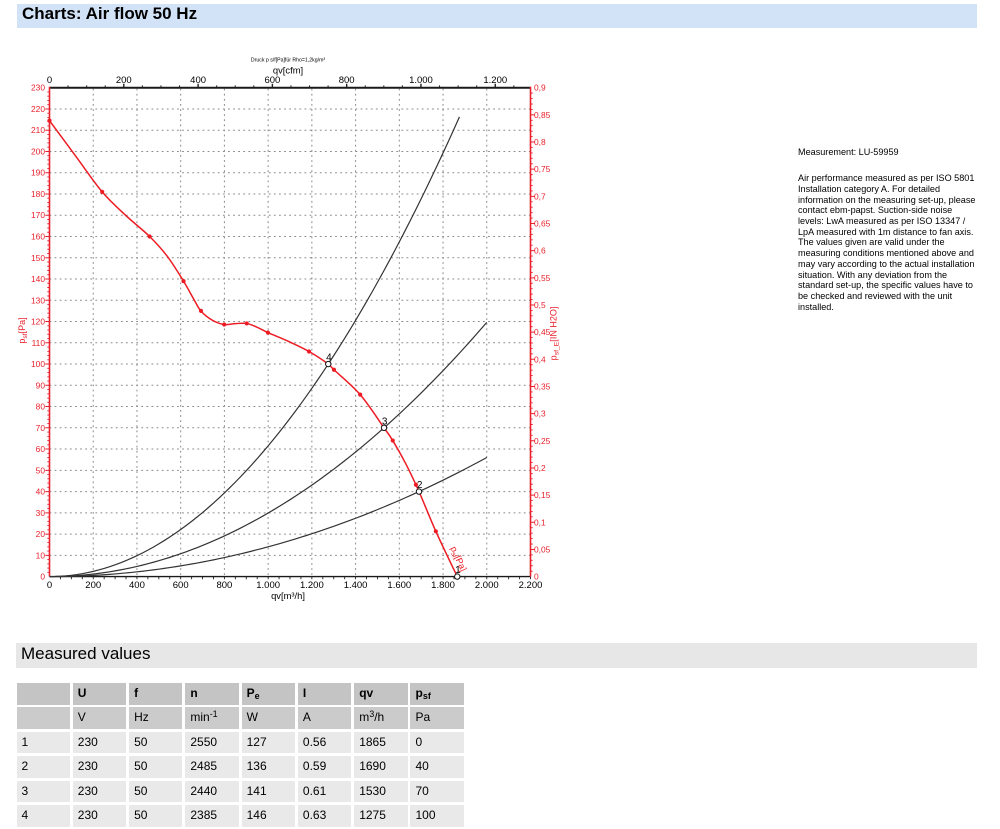 This screenshot has width=1000, height=829. I want to click on svg-text: 0,6, so click(540, 251).